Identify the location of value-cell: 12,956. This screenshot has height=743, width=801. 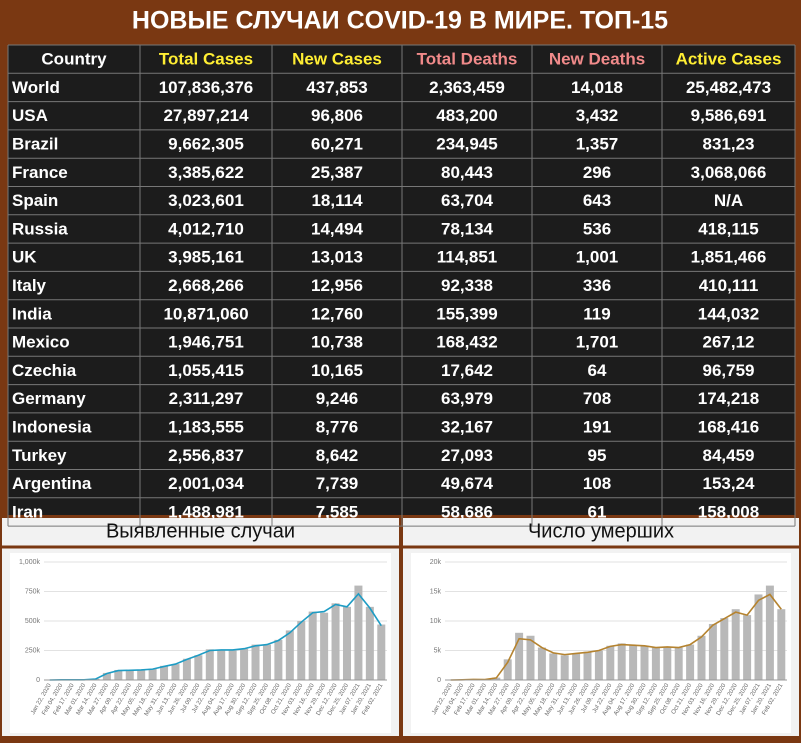
(337, 285).